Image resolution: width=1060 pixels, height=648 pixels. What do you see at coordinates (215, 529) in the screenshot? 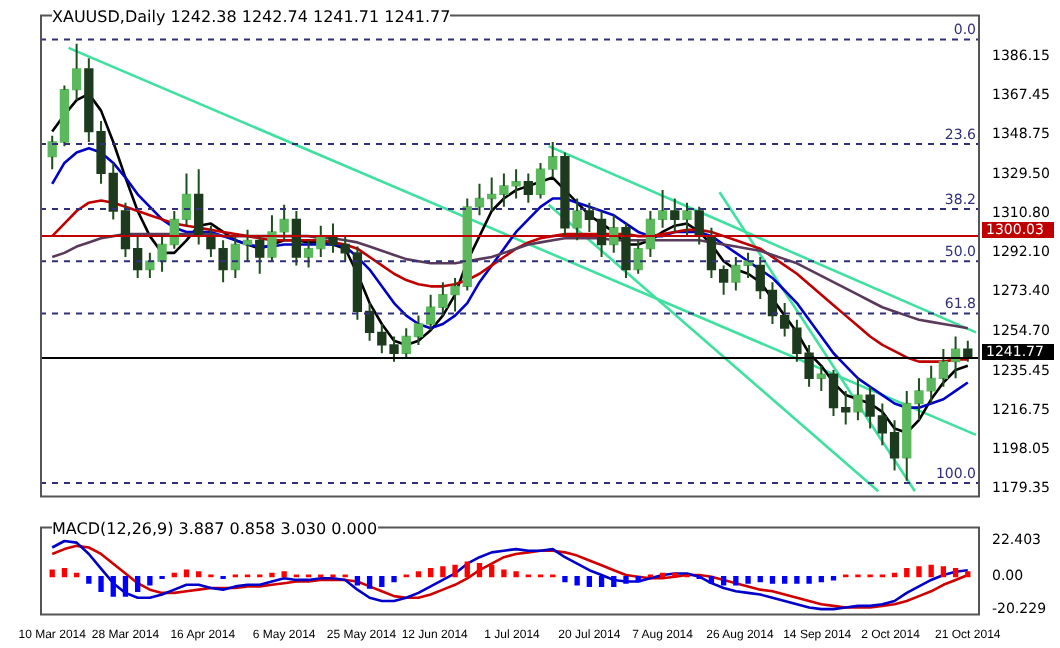
I see `chart-title: MACD(12,26,9) 3.887 0.858 3.030 0.000` at bounding box center [215, 529].